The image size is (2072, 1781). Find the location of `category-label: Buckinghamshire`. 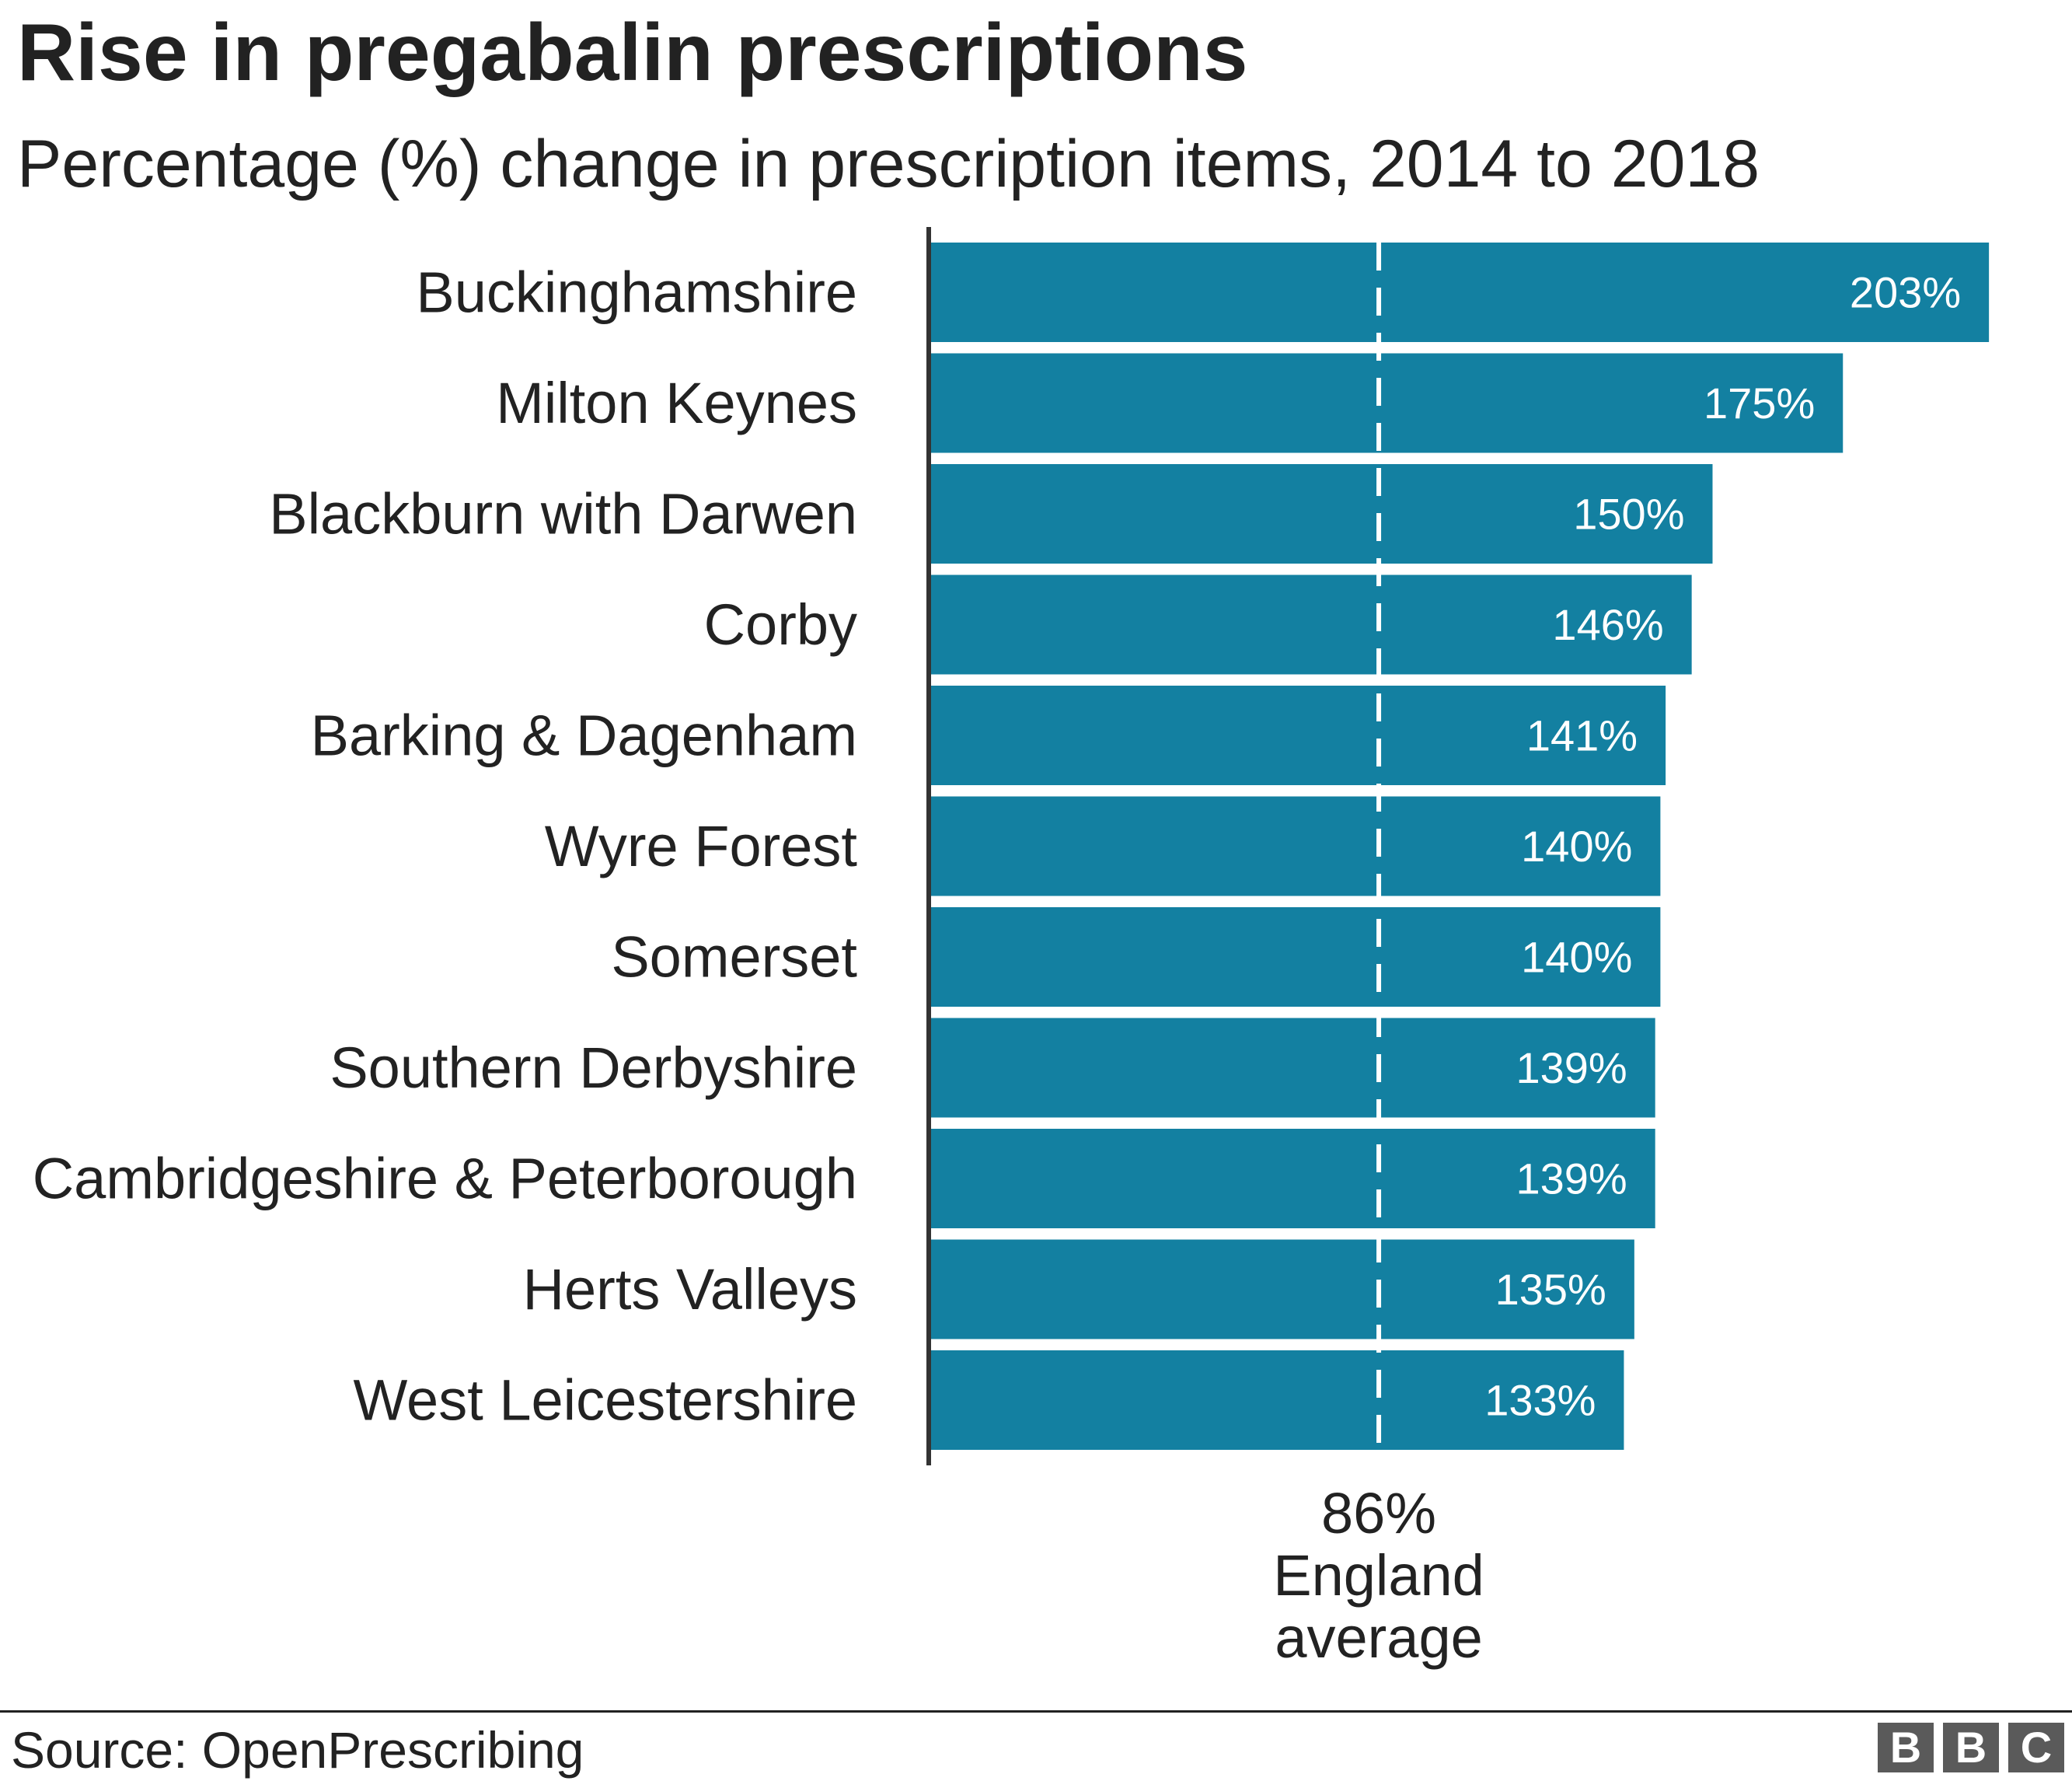

category-label: Buckinghamshire is located at coordinates (636, 292).